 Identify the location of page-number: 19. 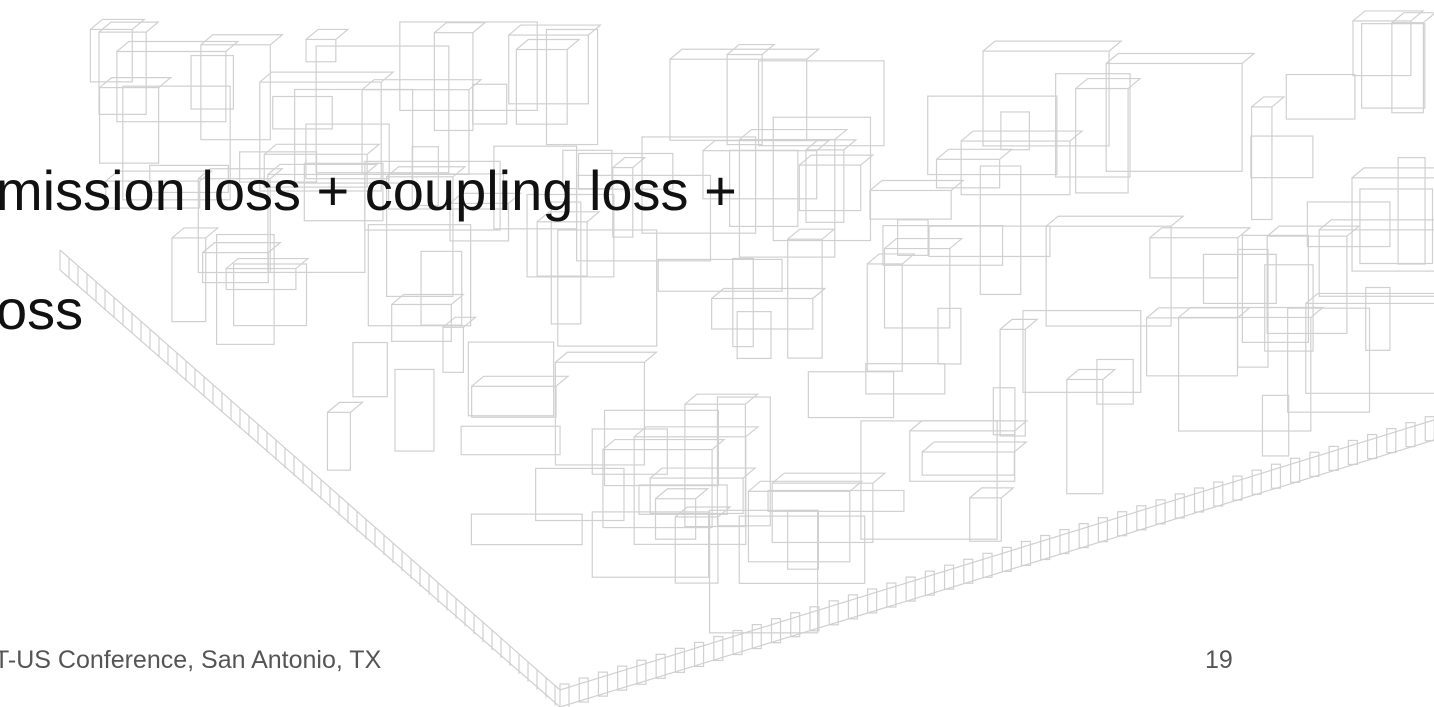
(1219, 660).